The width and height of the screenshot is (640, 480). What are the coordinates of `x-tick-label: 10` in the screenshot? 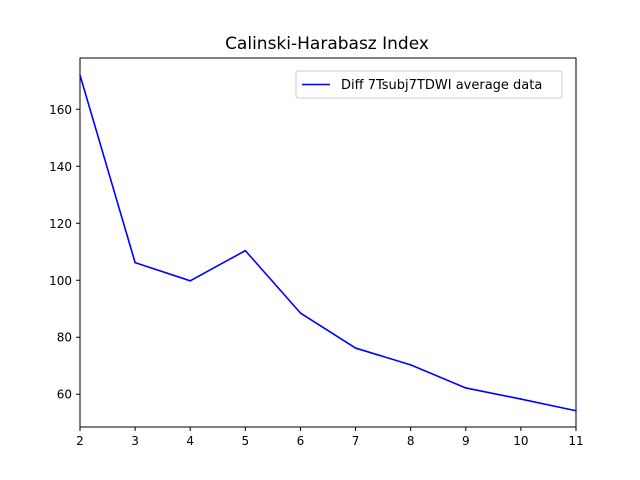 It's located at (520, 441).